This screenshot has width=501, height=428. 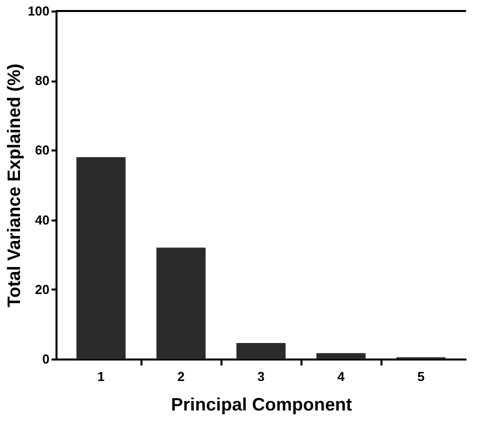 What do you see at coordinates (101, 376) in the screenshot?
I see `x-tick-label: 1` at bounding box center [101, 376].